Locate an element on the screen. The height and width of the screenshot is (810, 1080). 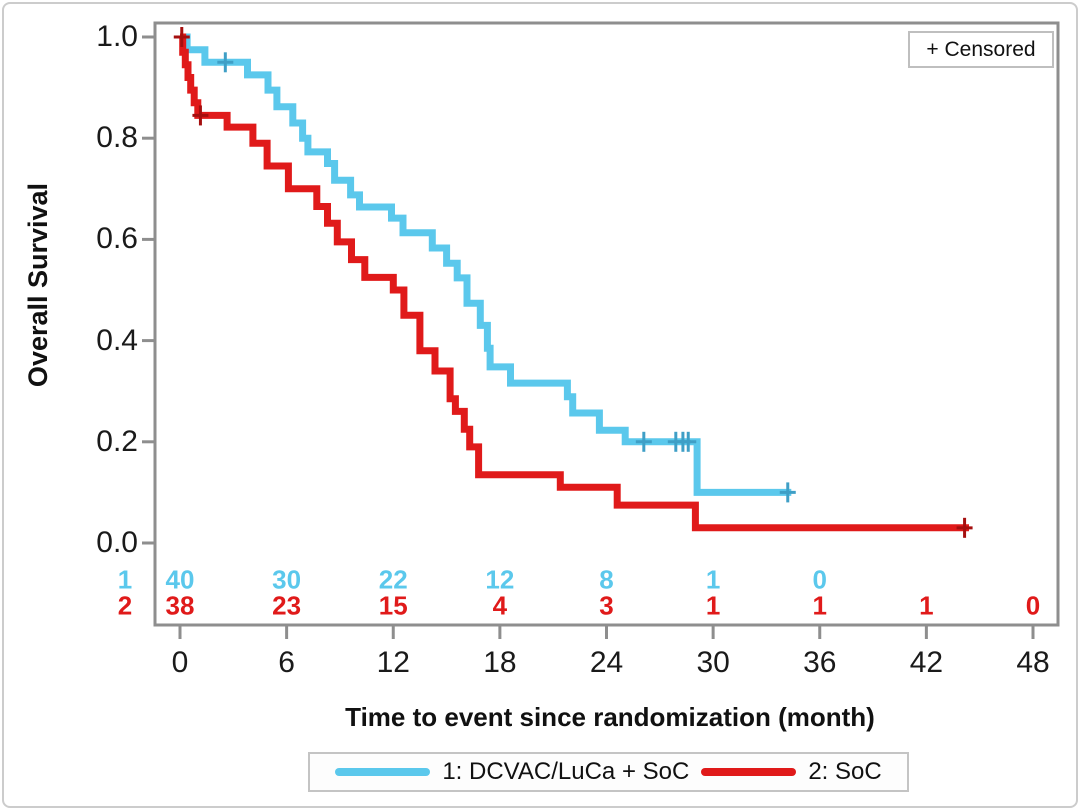
x-tick-label: 42 is located at coordinates (926, 662).